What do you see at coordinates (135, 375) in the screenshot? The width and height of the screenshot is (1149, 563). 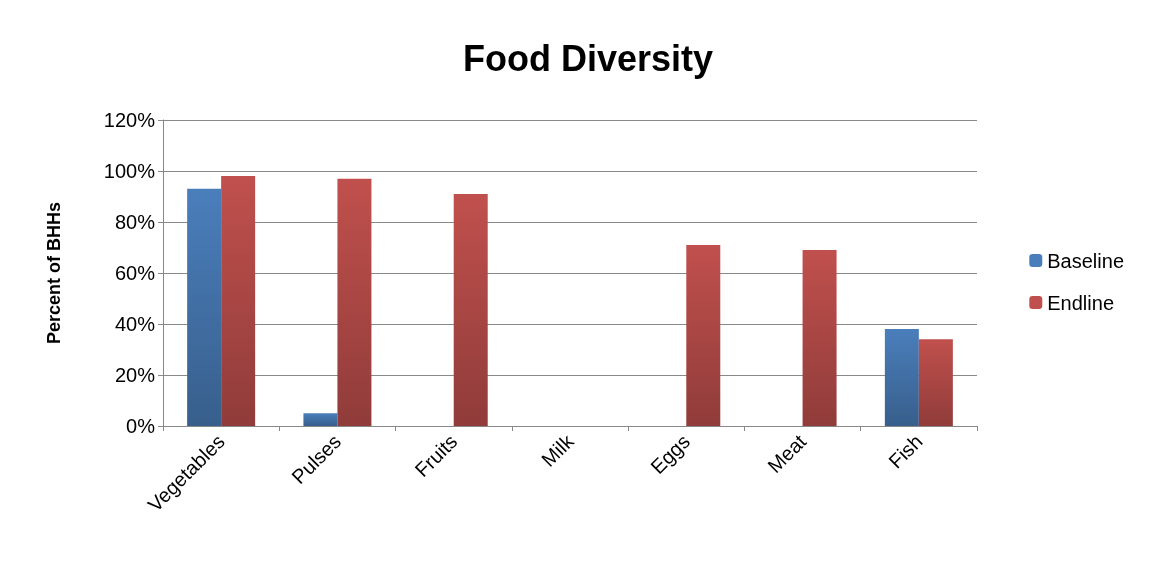 I see `y-tick-label: 20%` at bounding box center [135, 375].